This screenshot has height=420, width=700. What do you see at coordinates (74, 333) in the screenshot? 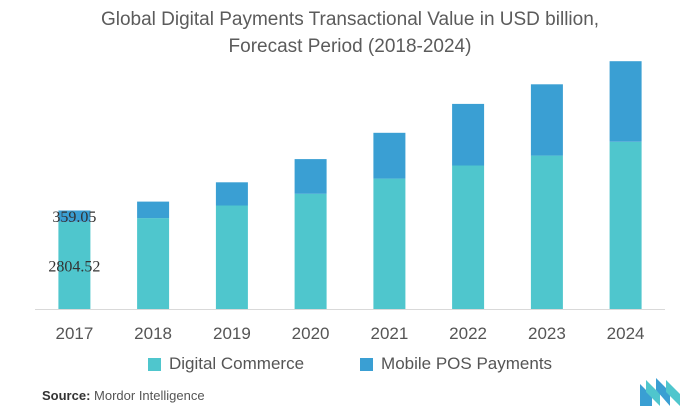
I see `x-tick-label-2017: 2017` at bounding box center [74, 333].